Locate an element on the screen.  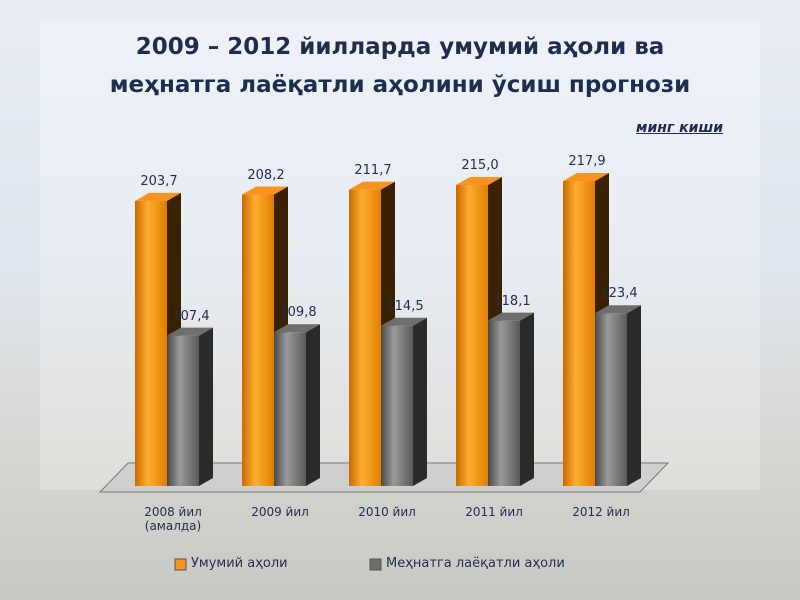
value-label: 114,5 is located at coordinates (405, 306).